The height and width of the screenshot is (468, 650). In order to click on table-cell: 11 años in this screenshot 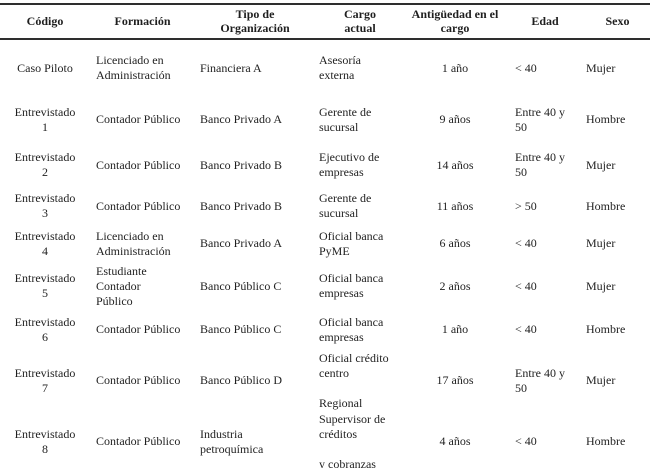, I will do `click(455, 205)`.